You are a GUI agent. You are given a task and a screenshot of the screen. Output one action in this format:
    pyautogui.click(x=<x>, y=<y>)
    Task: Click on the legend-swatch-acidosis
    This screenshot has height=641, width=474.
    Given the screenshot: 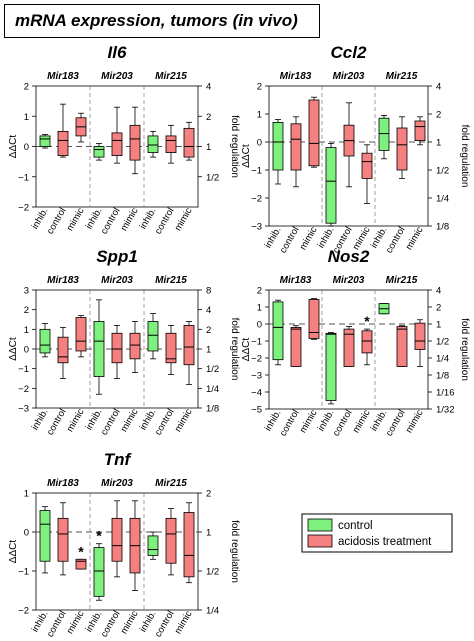 What is the action you would take?
    pyautogui.click(x=320, y=541)
    